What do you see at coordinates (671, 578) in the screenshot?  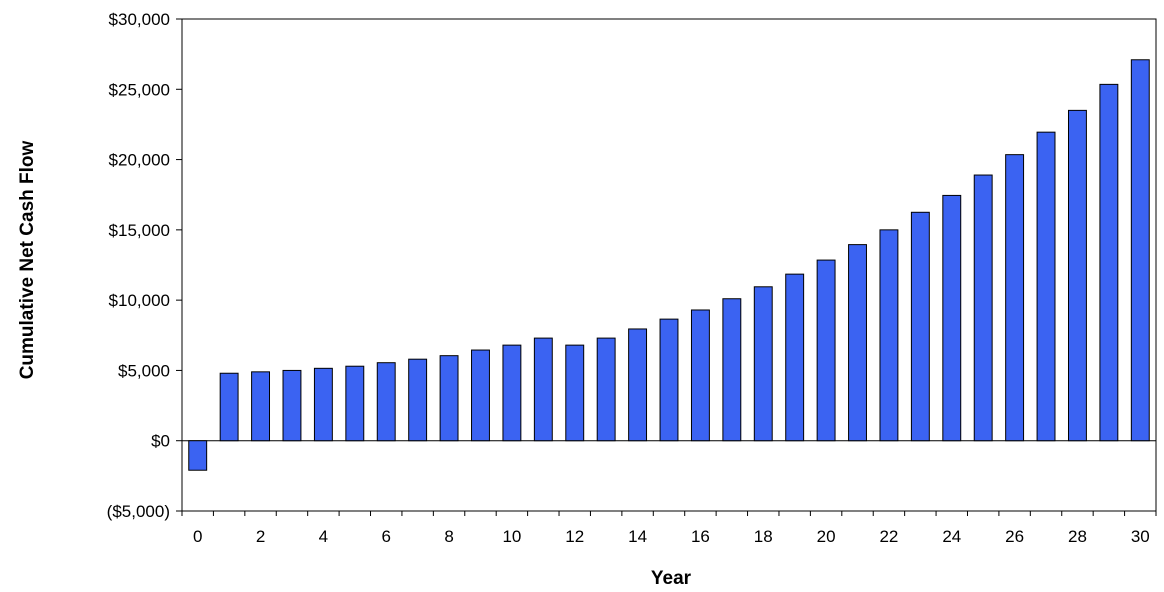 I see `x-axis-label: Year` at bounding box center [671, 578].